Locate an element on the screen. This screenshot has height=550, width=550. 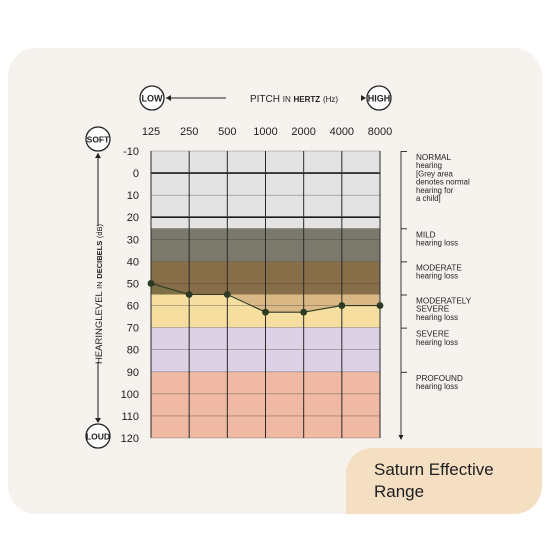
band-label-2-1: hearing loss is located at coordinates (437, 276).